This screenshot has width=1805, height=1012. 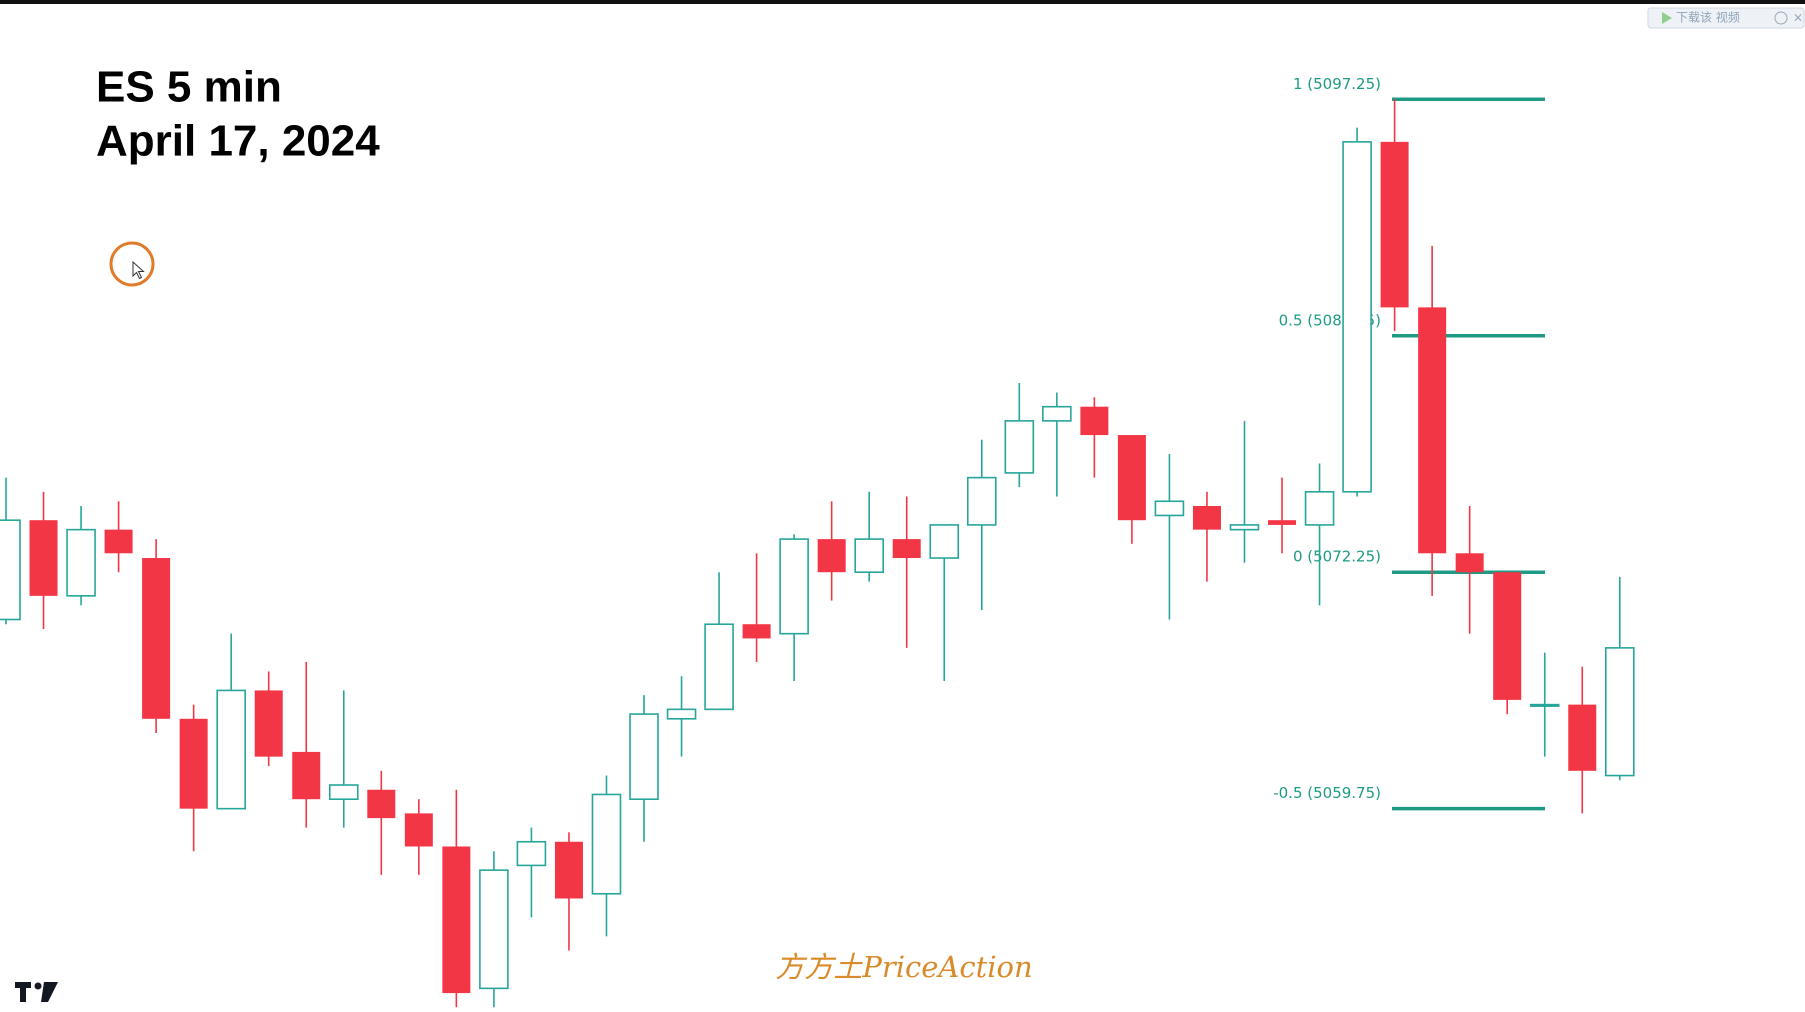 What do you see at coordinates (1708, 17) in the screenshot?
I see `toolbar-text: 下载该 视频` at bounding box center [1708, 17].